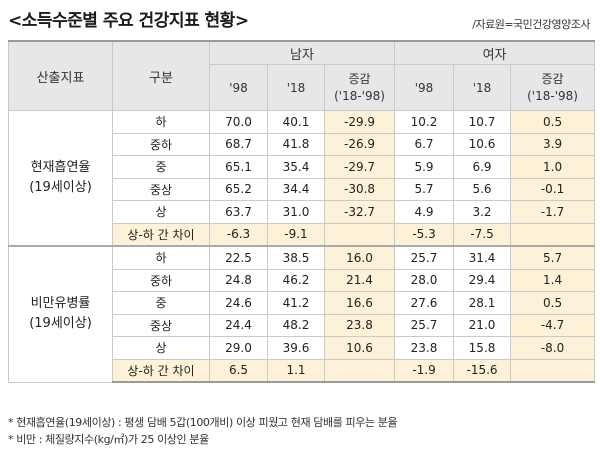 Image resolution: width=600 pixels, height=458 pixels. Describe the element at coordinates (302, 234) in the screenshot. I see `table-row-difference: 상-하 간 차이 -6.3 -9.1 -5.3 -7.5` at that location.